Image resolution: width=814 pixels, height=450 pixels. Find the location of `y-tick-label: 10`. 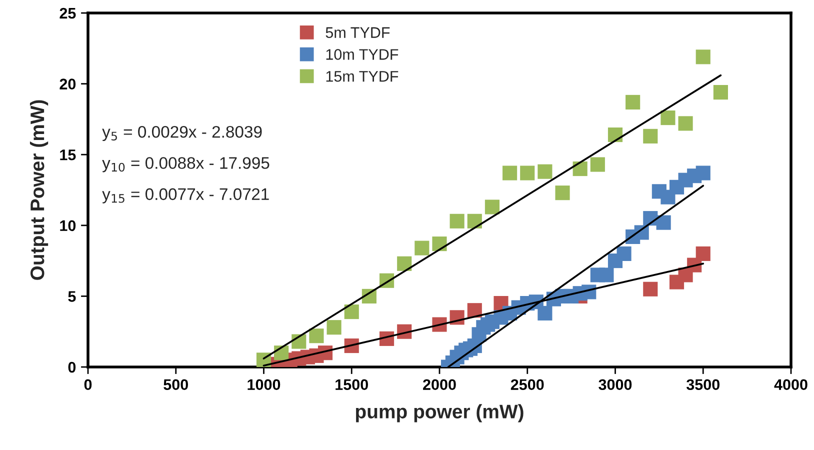

y-tick-label: 10 is located at coordinates (68, 226).